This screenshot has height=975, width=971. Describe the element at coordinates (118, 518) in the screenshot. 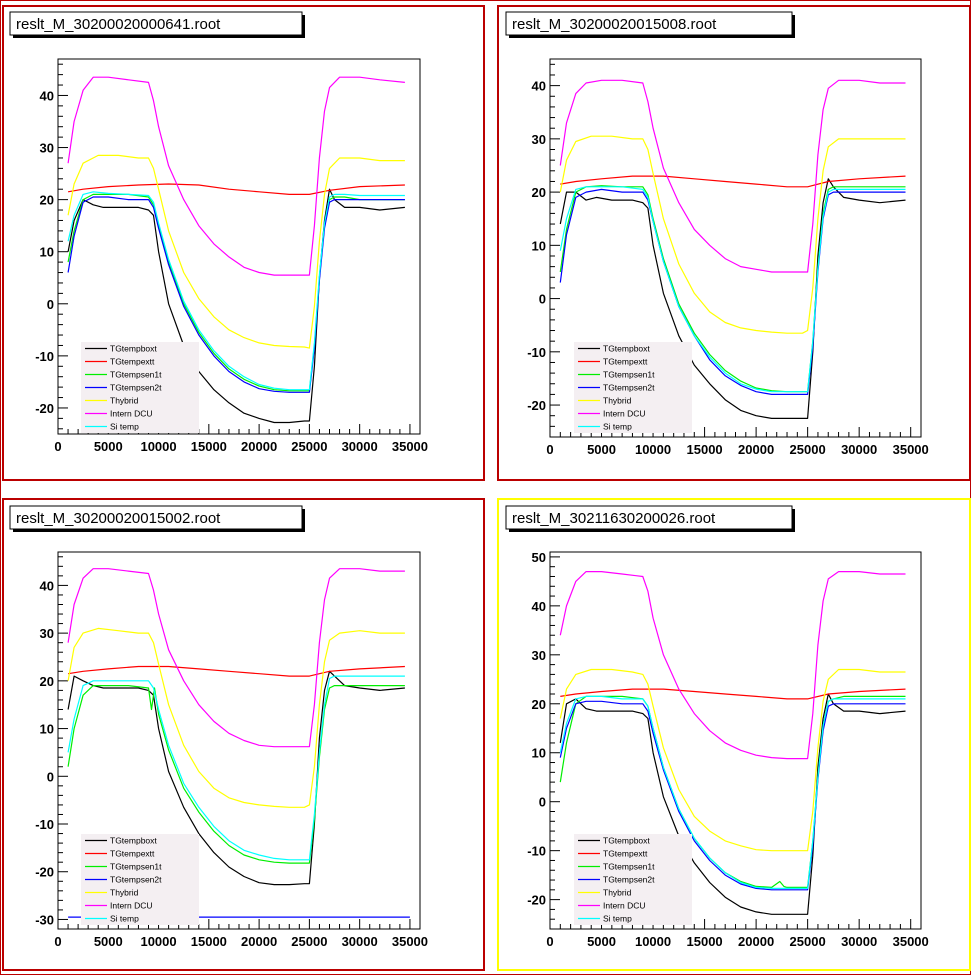

I see `chart-title: reslt_M_30200020015002.root` at that location.